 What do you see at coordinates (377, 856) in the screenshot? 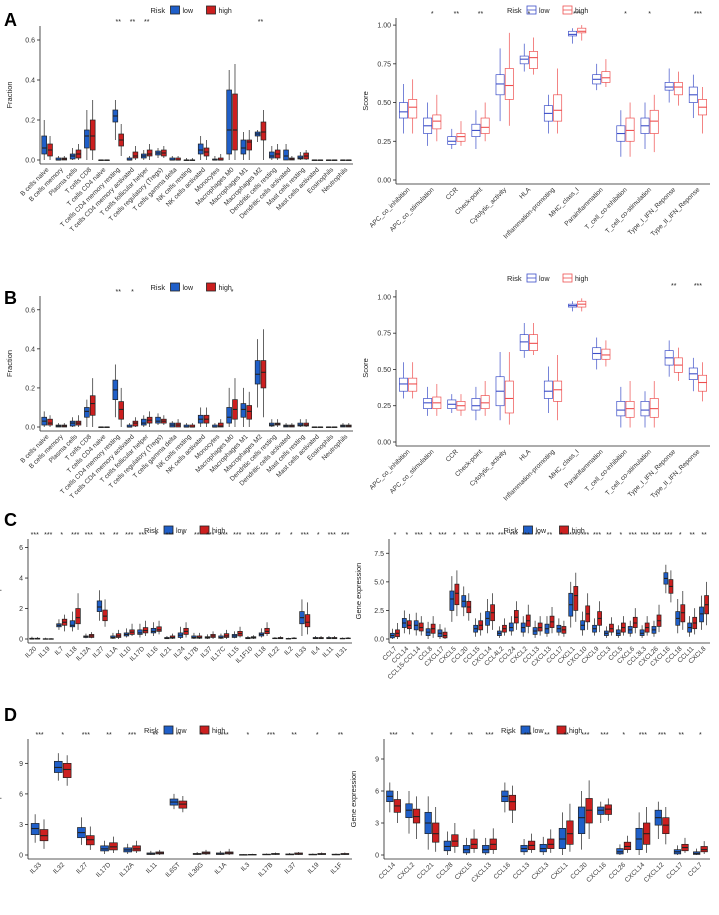
I see `y-tick-label: 0` at bounding box center [377, 856].